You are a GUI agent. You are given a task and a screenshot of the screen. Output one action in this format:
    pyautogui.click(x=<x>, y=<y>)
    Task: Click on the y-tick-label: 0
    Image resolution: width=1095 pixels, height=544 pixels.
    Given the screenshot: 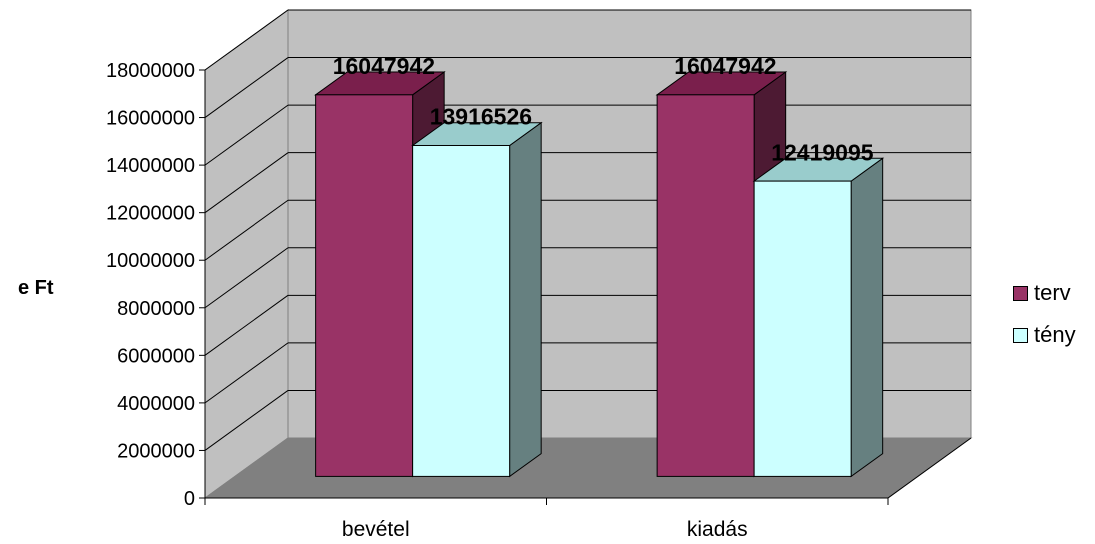 What is the action you would take?
    pyautogui.click(x=189, y=499)
    